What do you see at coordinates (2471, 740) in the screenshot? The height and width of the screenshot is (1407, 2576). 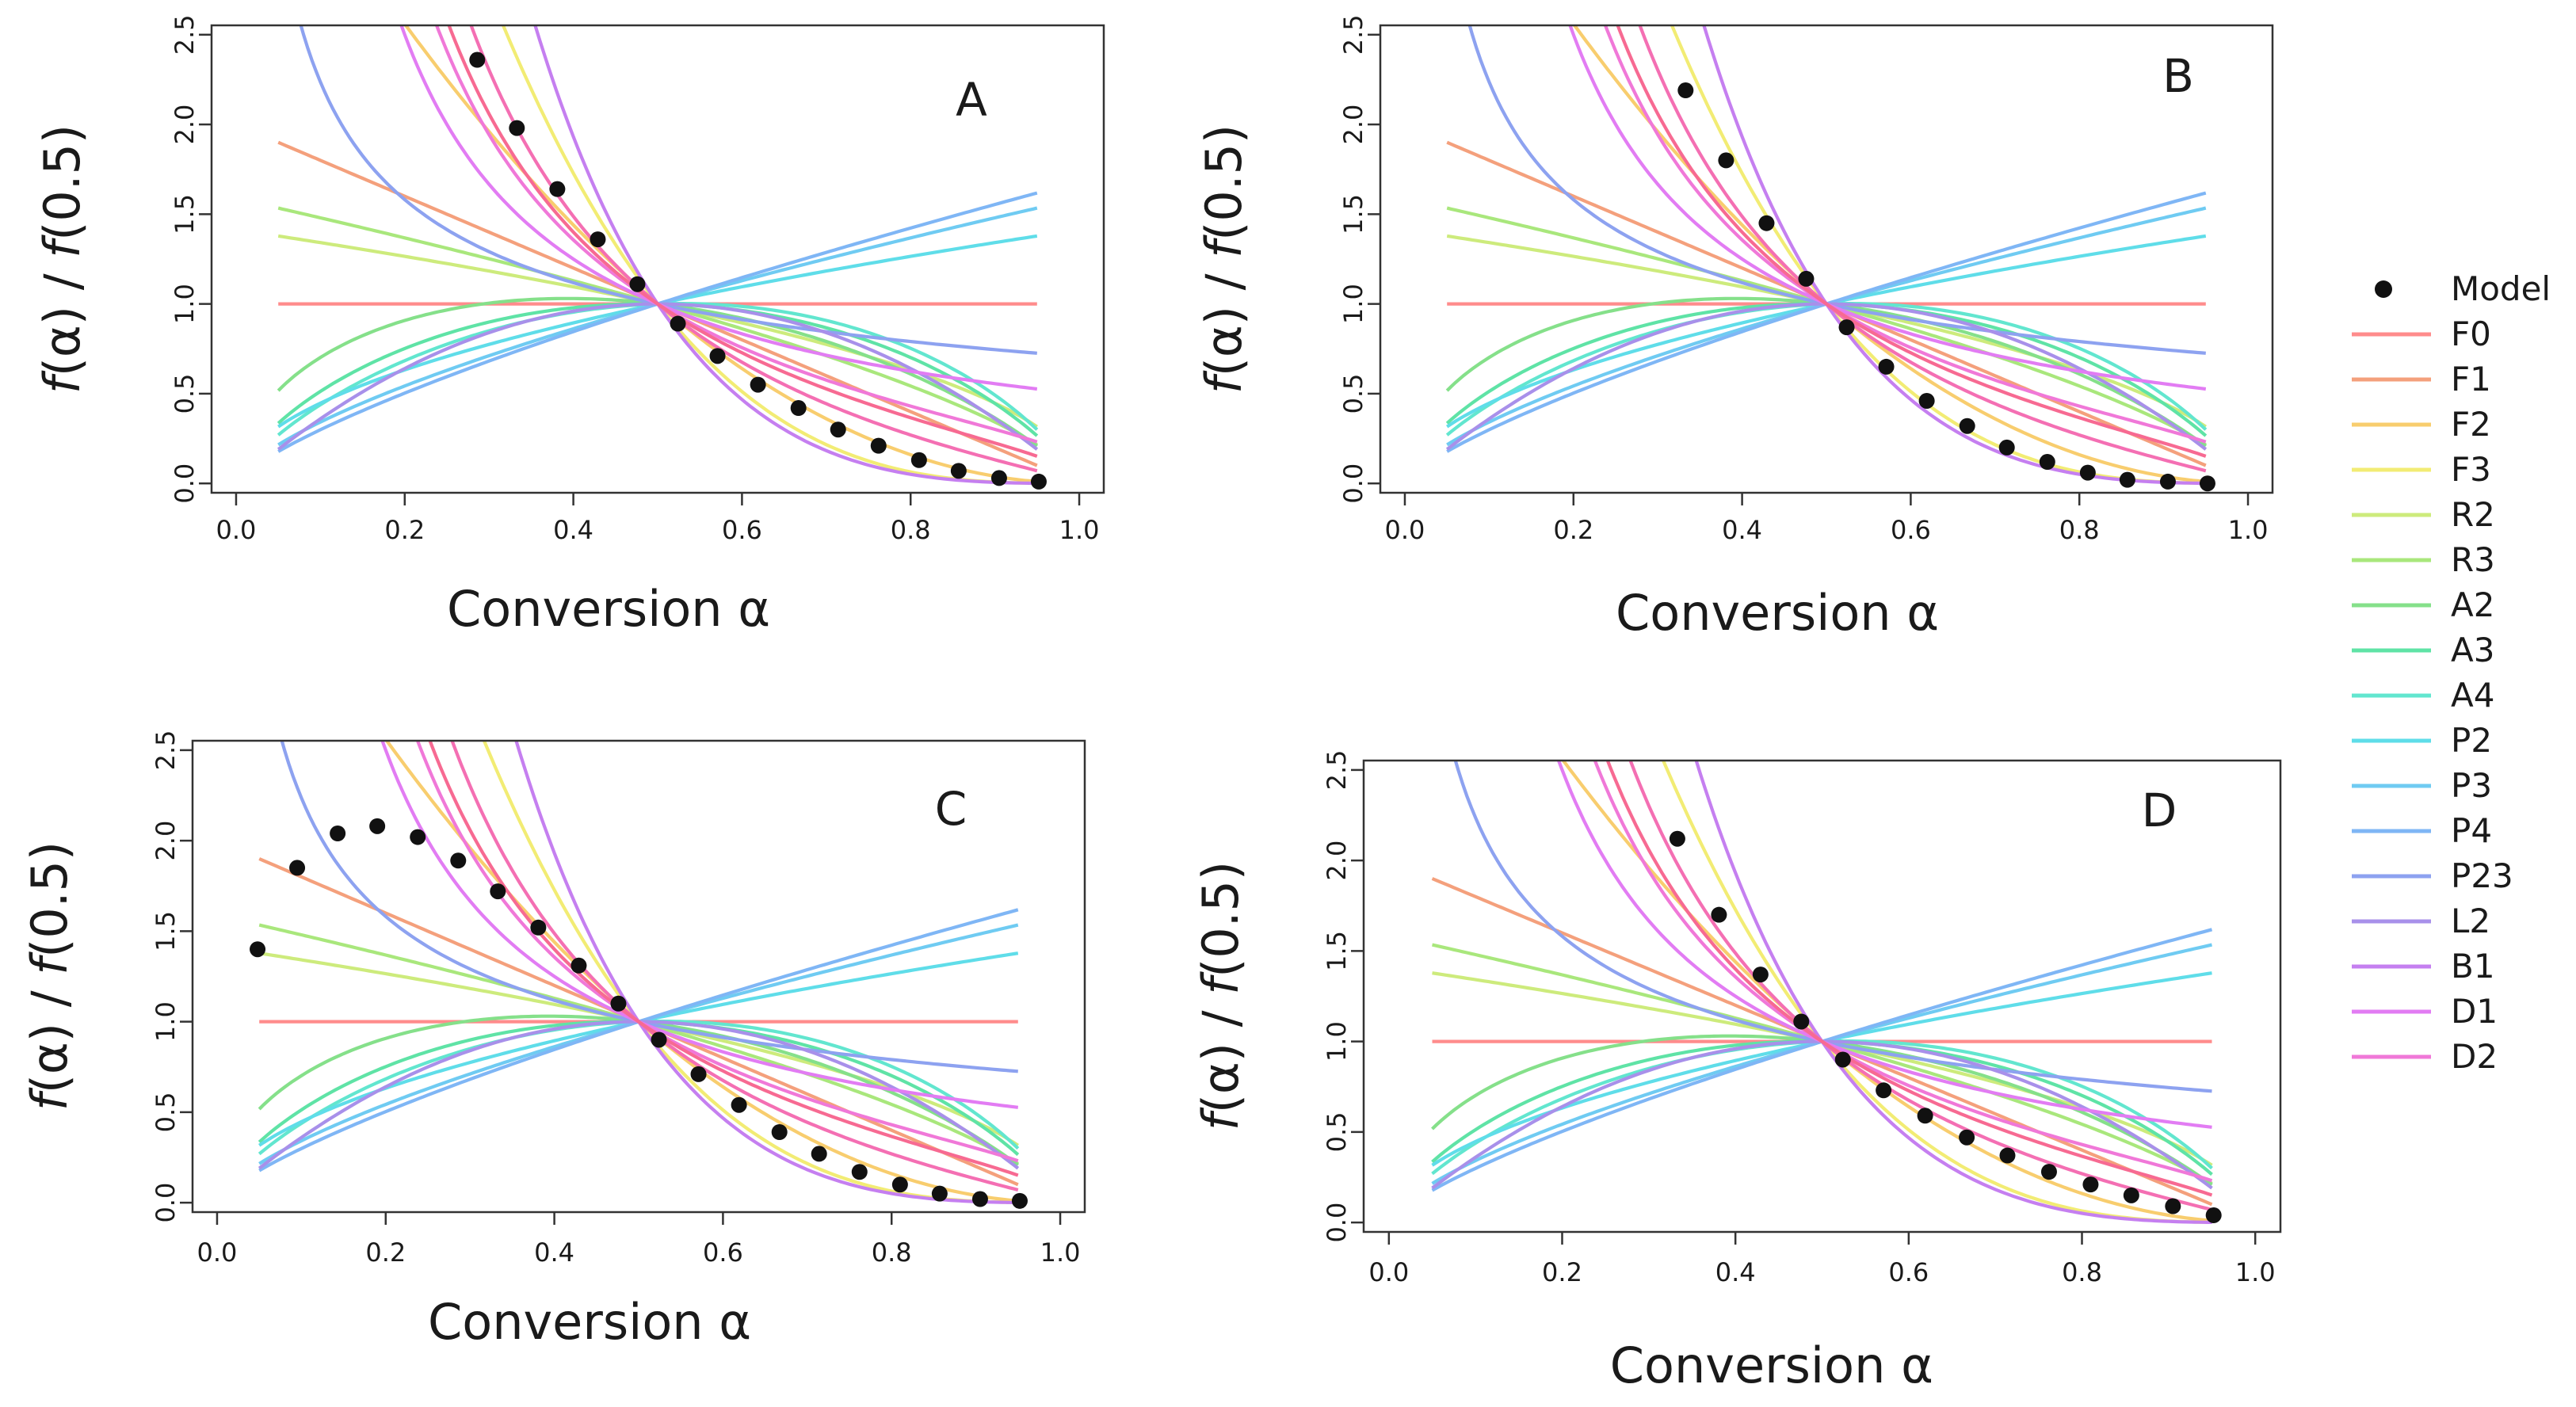 I see `legend-label-p2: P2` at bounding box center [2471, 740].